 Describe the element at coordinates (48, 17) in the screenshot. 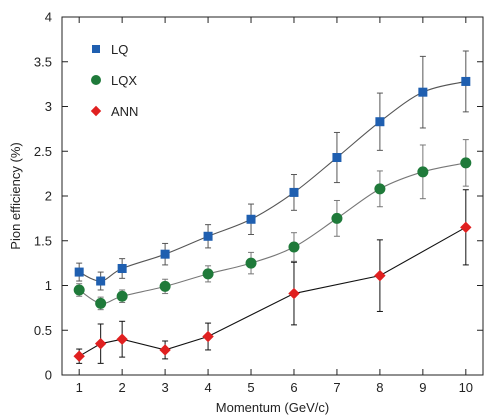

I see `y-tick-label: 4` at that location.